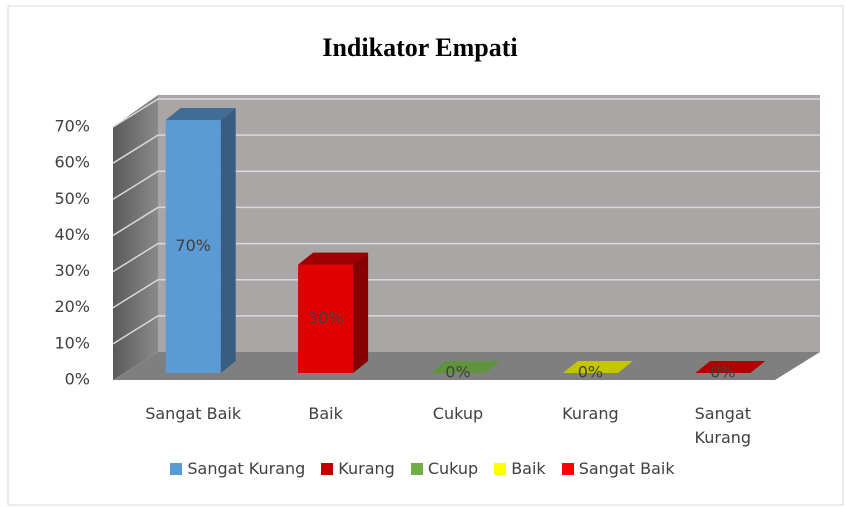 The image size is (845, 507). I want to click on legend-item: Kurang, so click(358, 468).